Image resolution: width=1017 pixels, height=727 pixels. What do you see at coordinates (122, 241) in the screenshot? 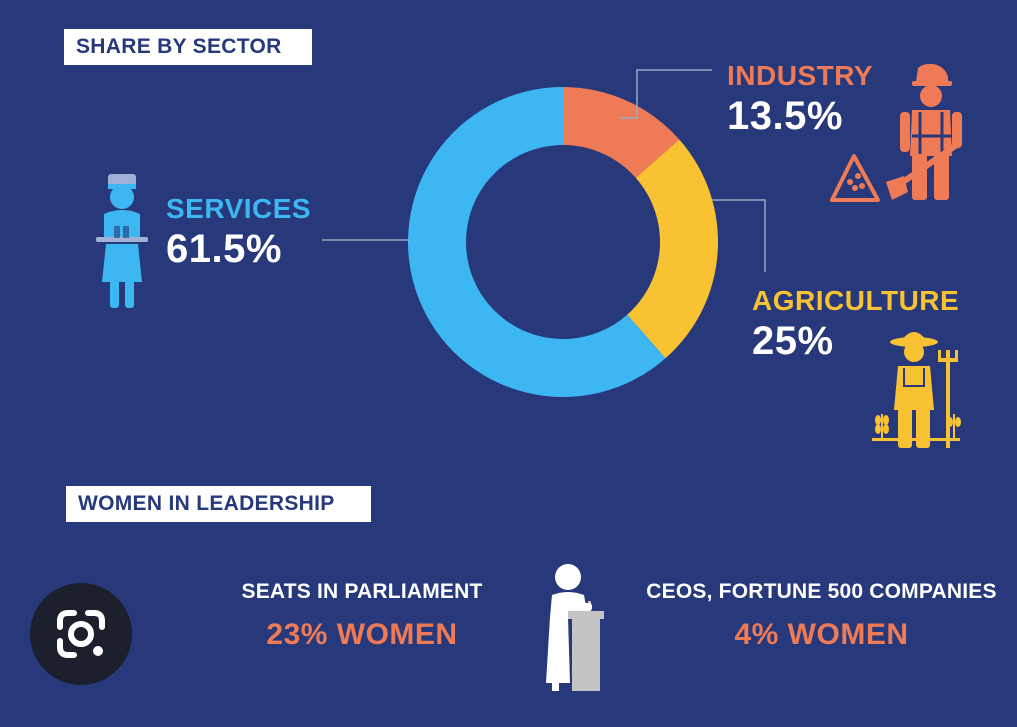
I see `waiter-icon` at bounding box center [122, 241].